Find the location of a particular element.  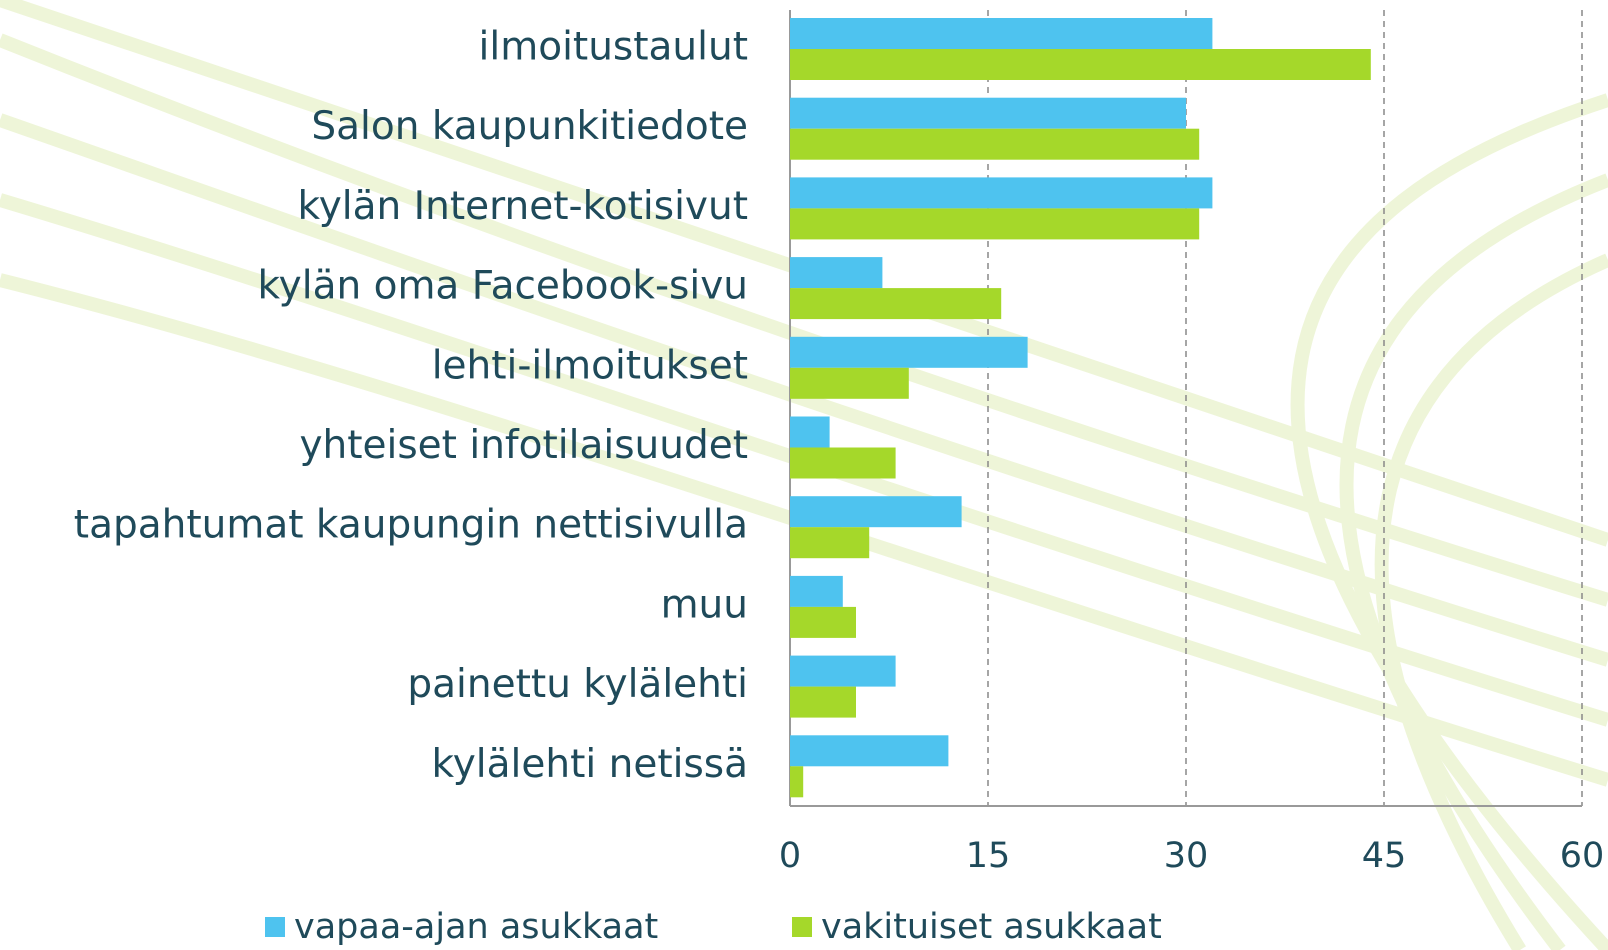

category-label: painettu kylälehti is located at coordinates (577, 684).